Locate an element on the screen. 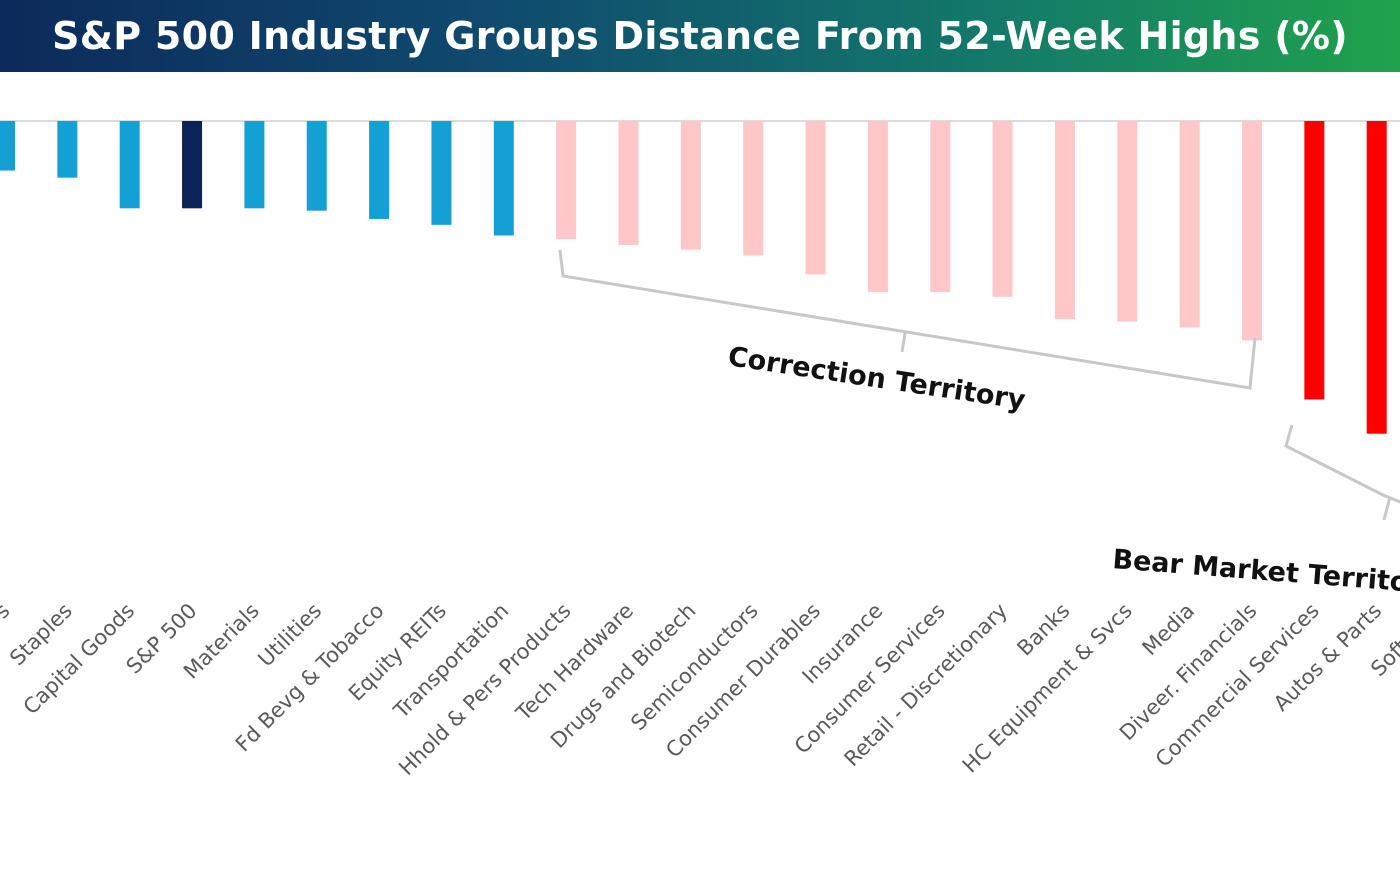  x-tick-label: Banks is located at coordinates (1043, 630).